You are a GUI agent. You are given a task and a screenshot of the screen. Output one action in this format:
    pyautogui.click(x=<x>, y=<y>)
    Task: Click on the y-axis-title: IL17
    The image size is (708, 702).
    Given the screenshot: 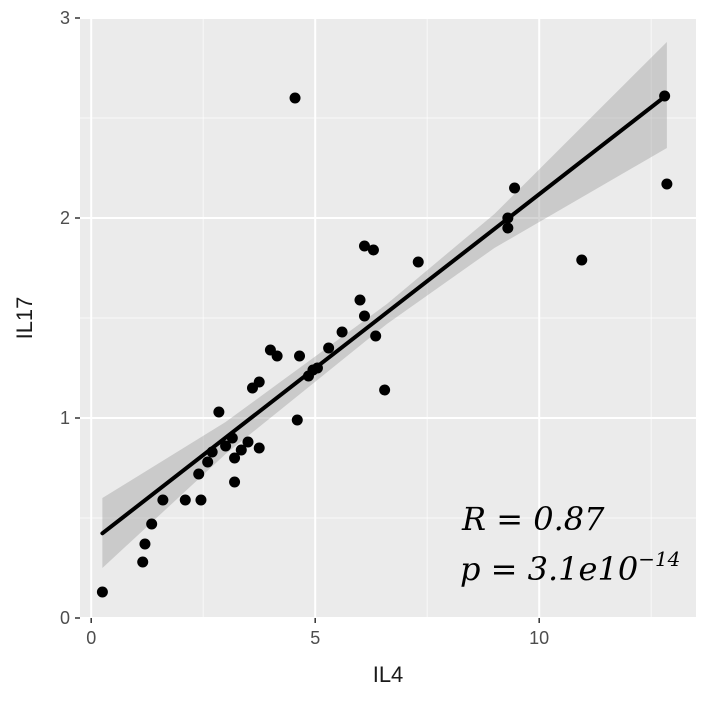 What is the action you would take?
    pyautogui.click(x=24, y=318)
    